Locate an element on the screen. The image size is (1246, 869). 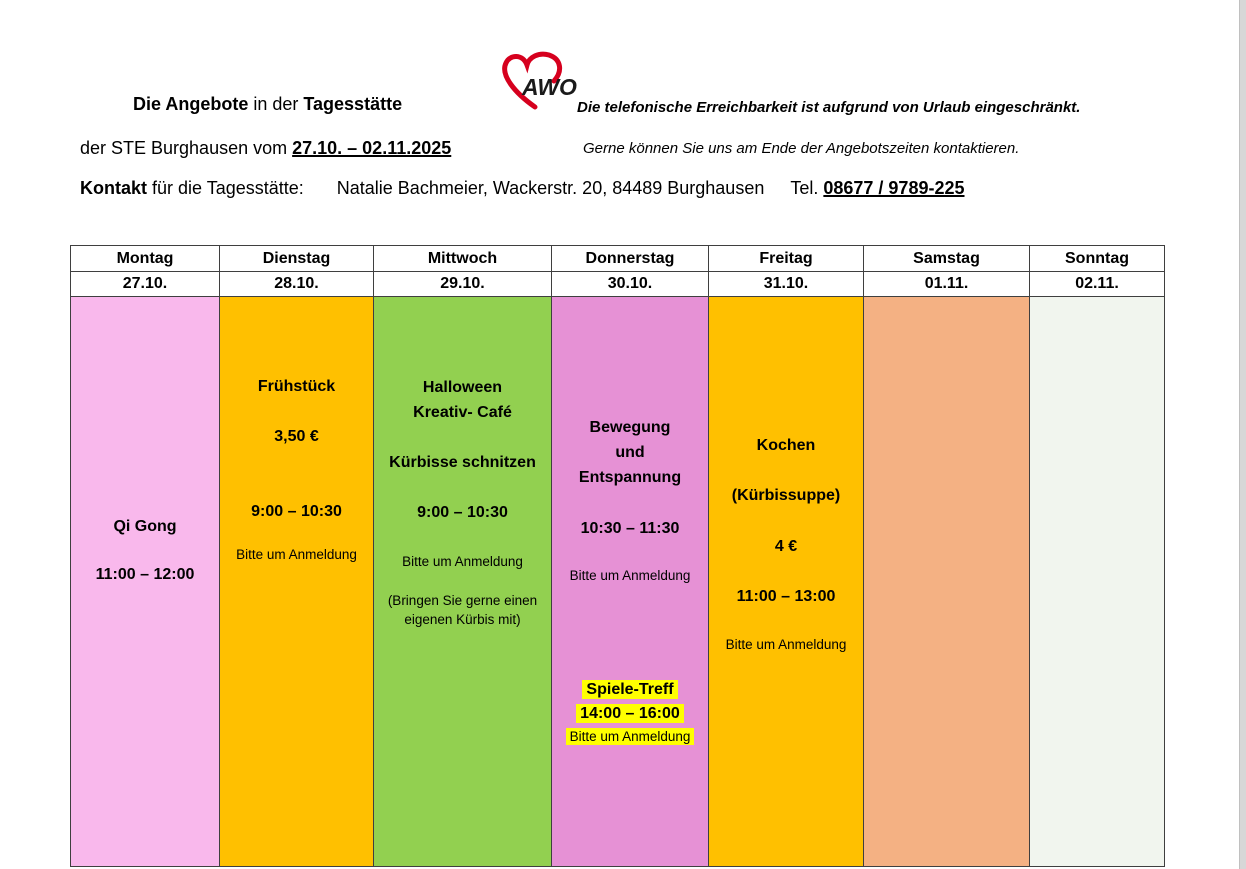
schedule-line: Frühstück is located at coordinates (296, 387).